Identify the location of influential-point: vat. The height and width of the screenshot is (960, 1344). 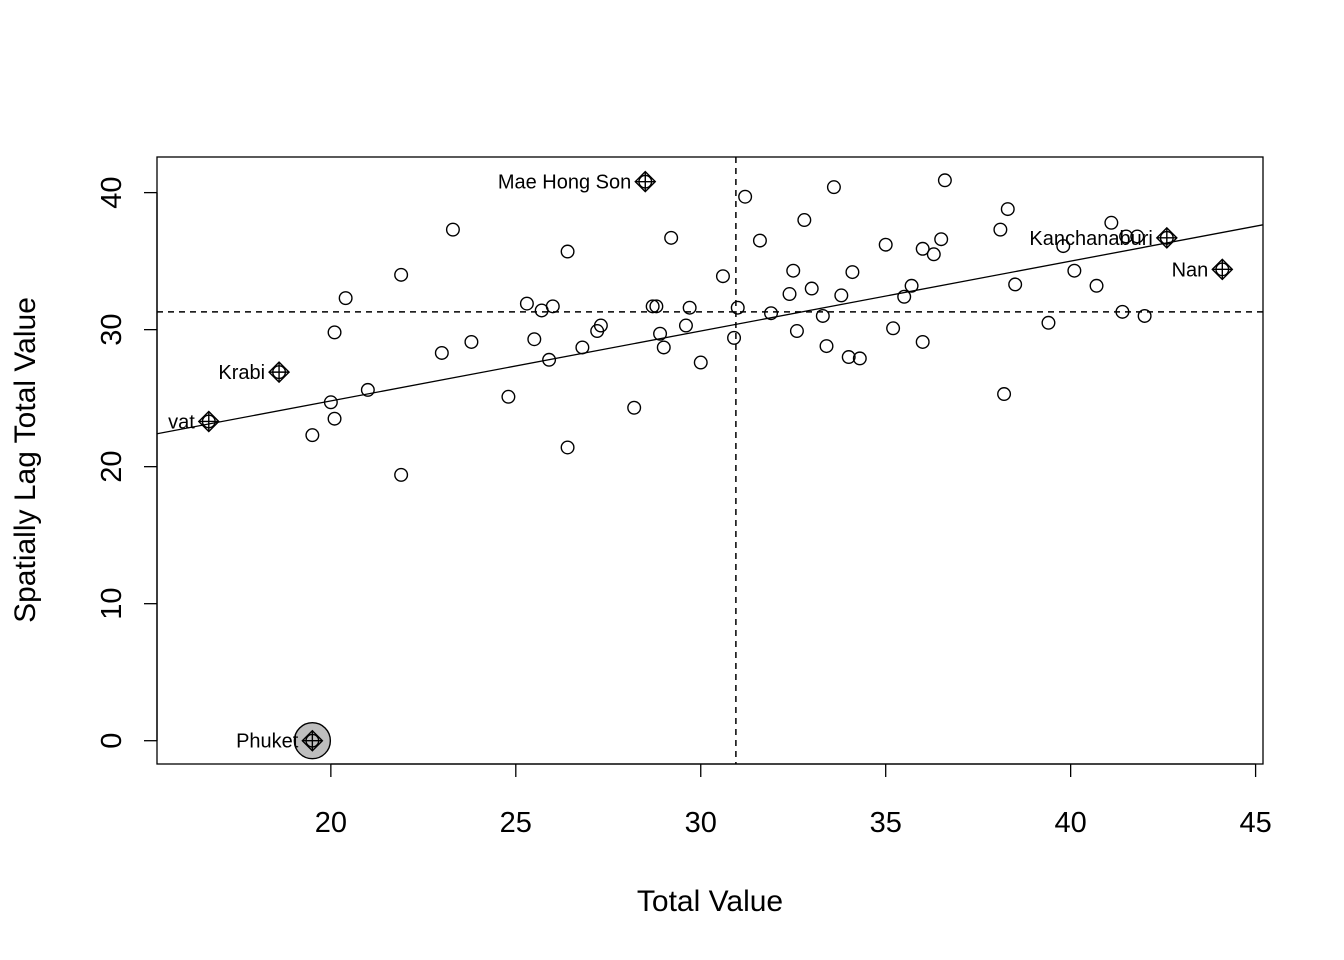
(194, 421).